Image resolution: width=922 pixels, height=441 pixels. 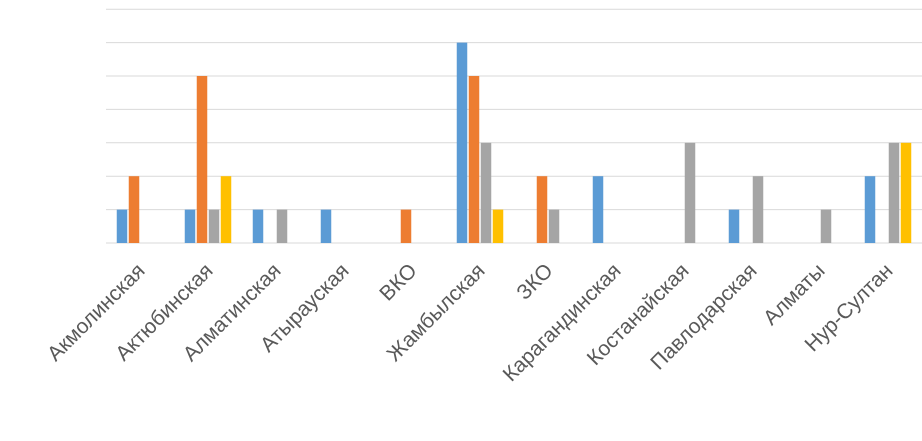 I want to click on category-label: ЗКО, so click(x=534, y=281).